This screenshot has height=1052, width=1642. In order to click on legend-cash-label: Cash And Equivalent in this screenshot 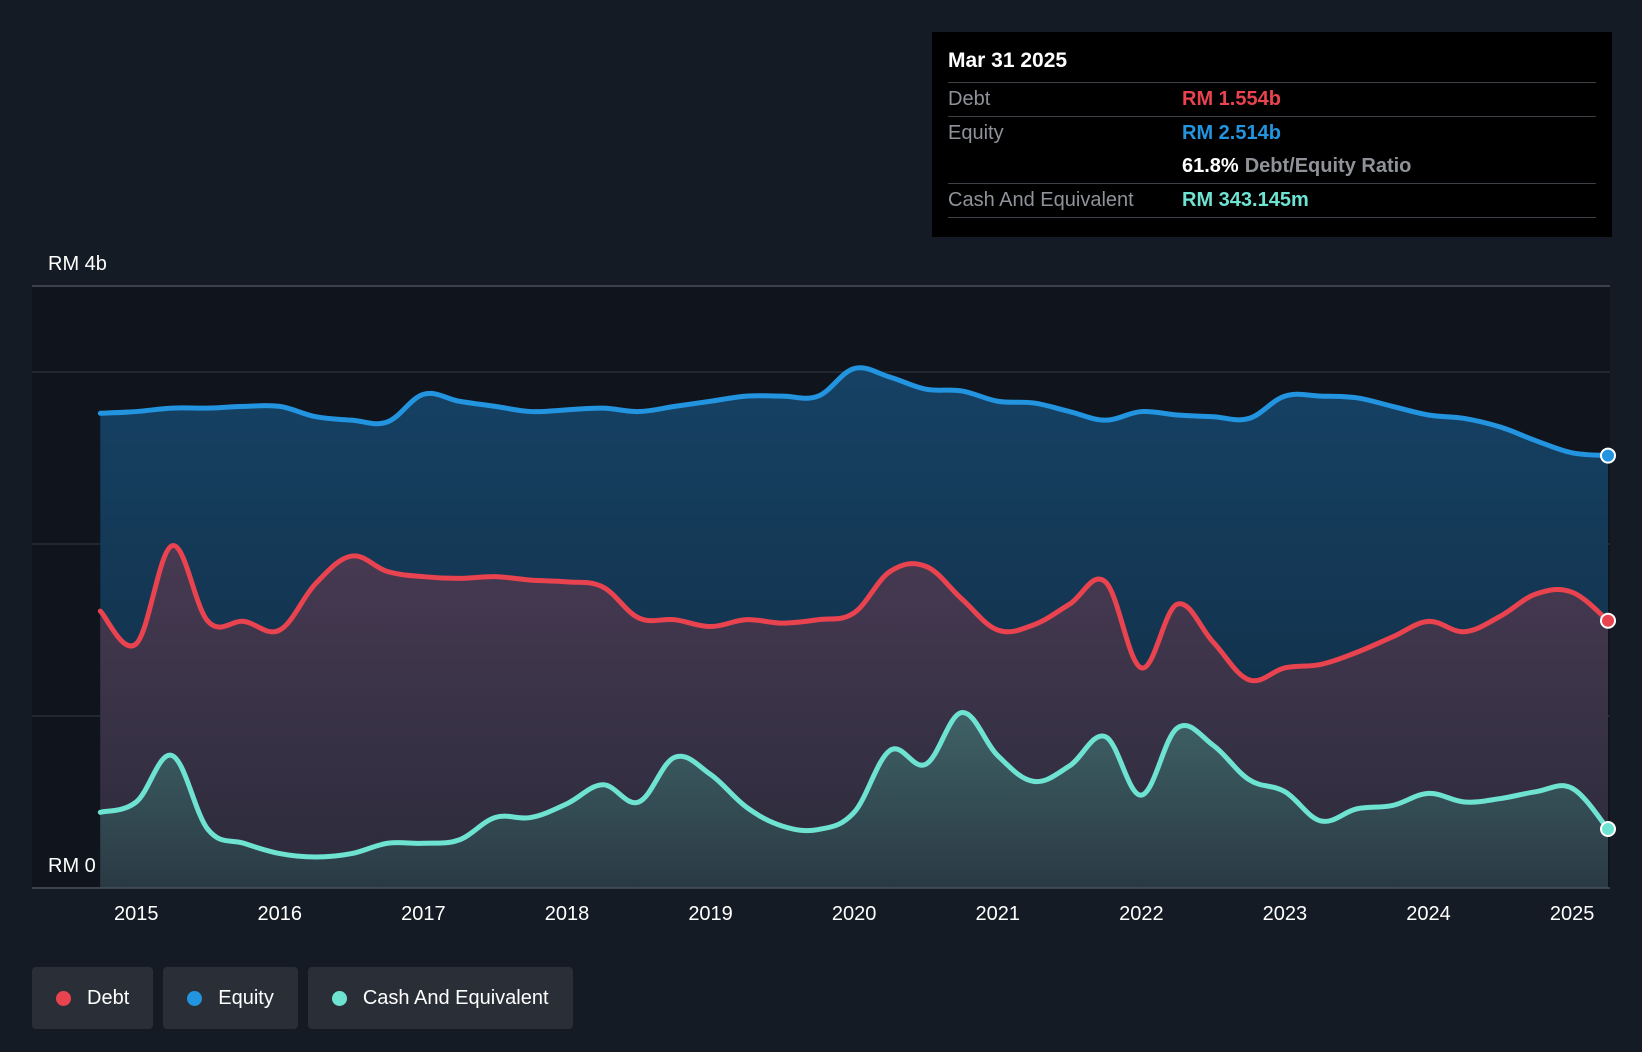, I will do `click(455, 997)`.